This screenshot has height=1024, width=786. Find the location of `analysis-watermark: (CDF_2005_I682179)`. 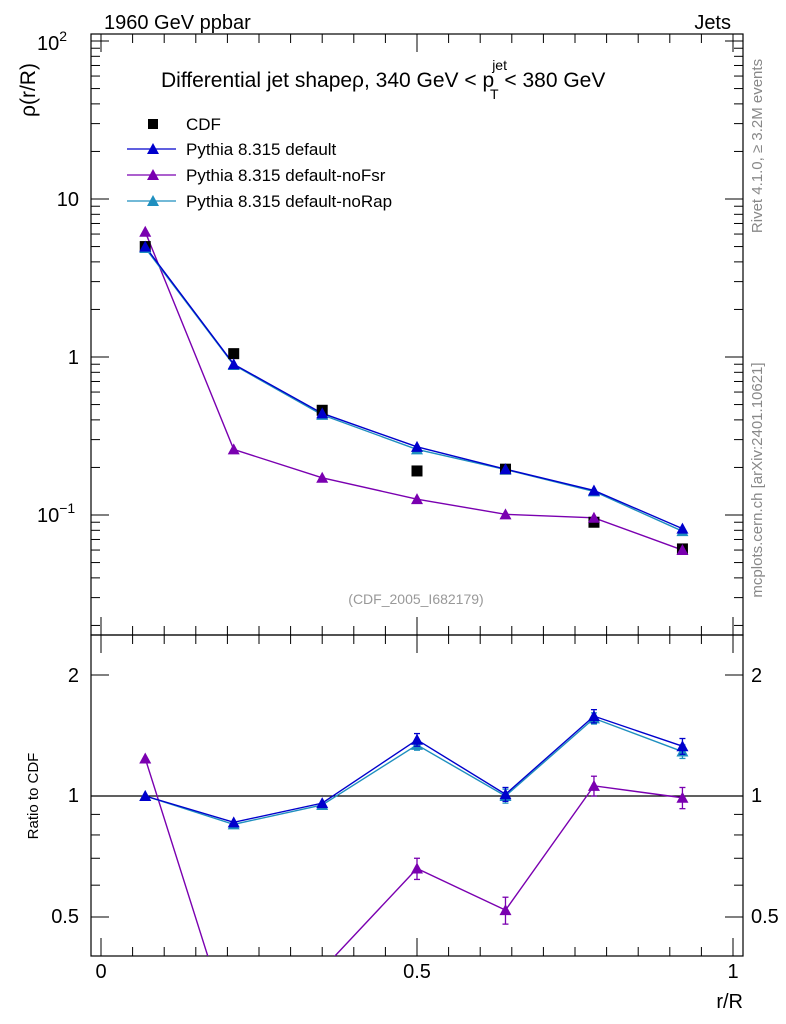

analysis-watermark: (CDF_2005_I682179) is located at coordinates (415, 599).